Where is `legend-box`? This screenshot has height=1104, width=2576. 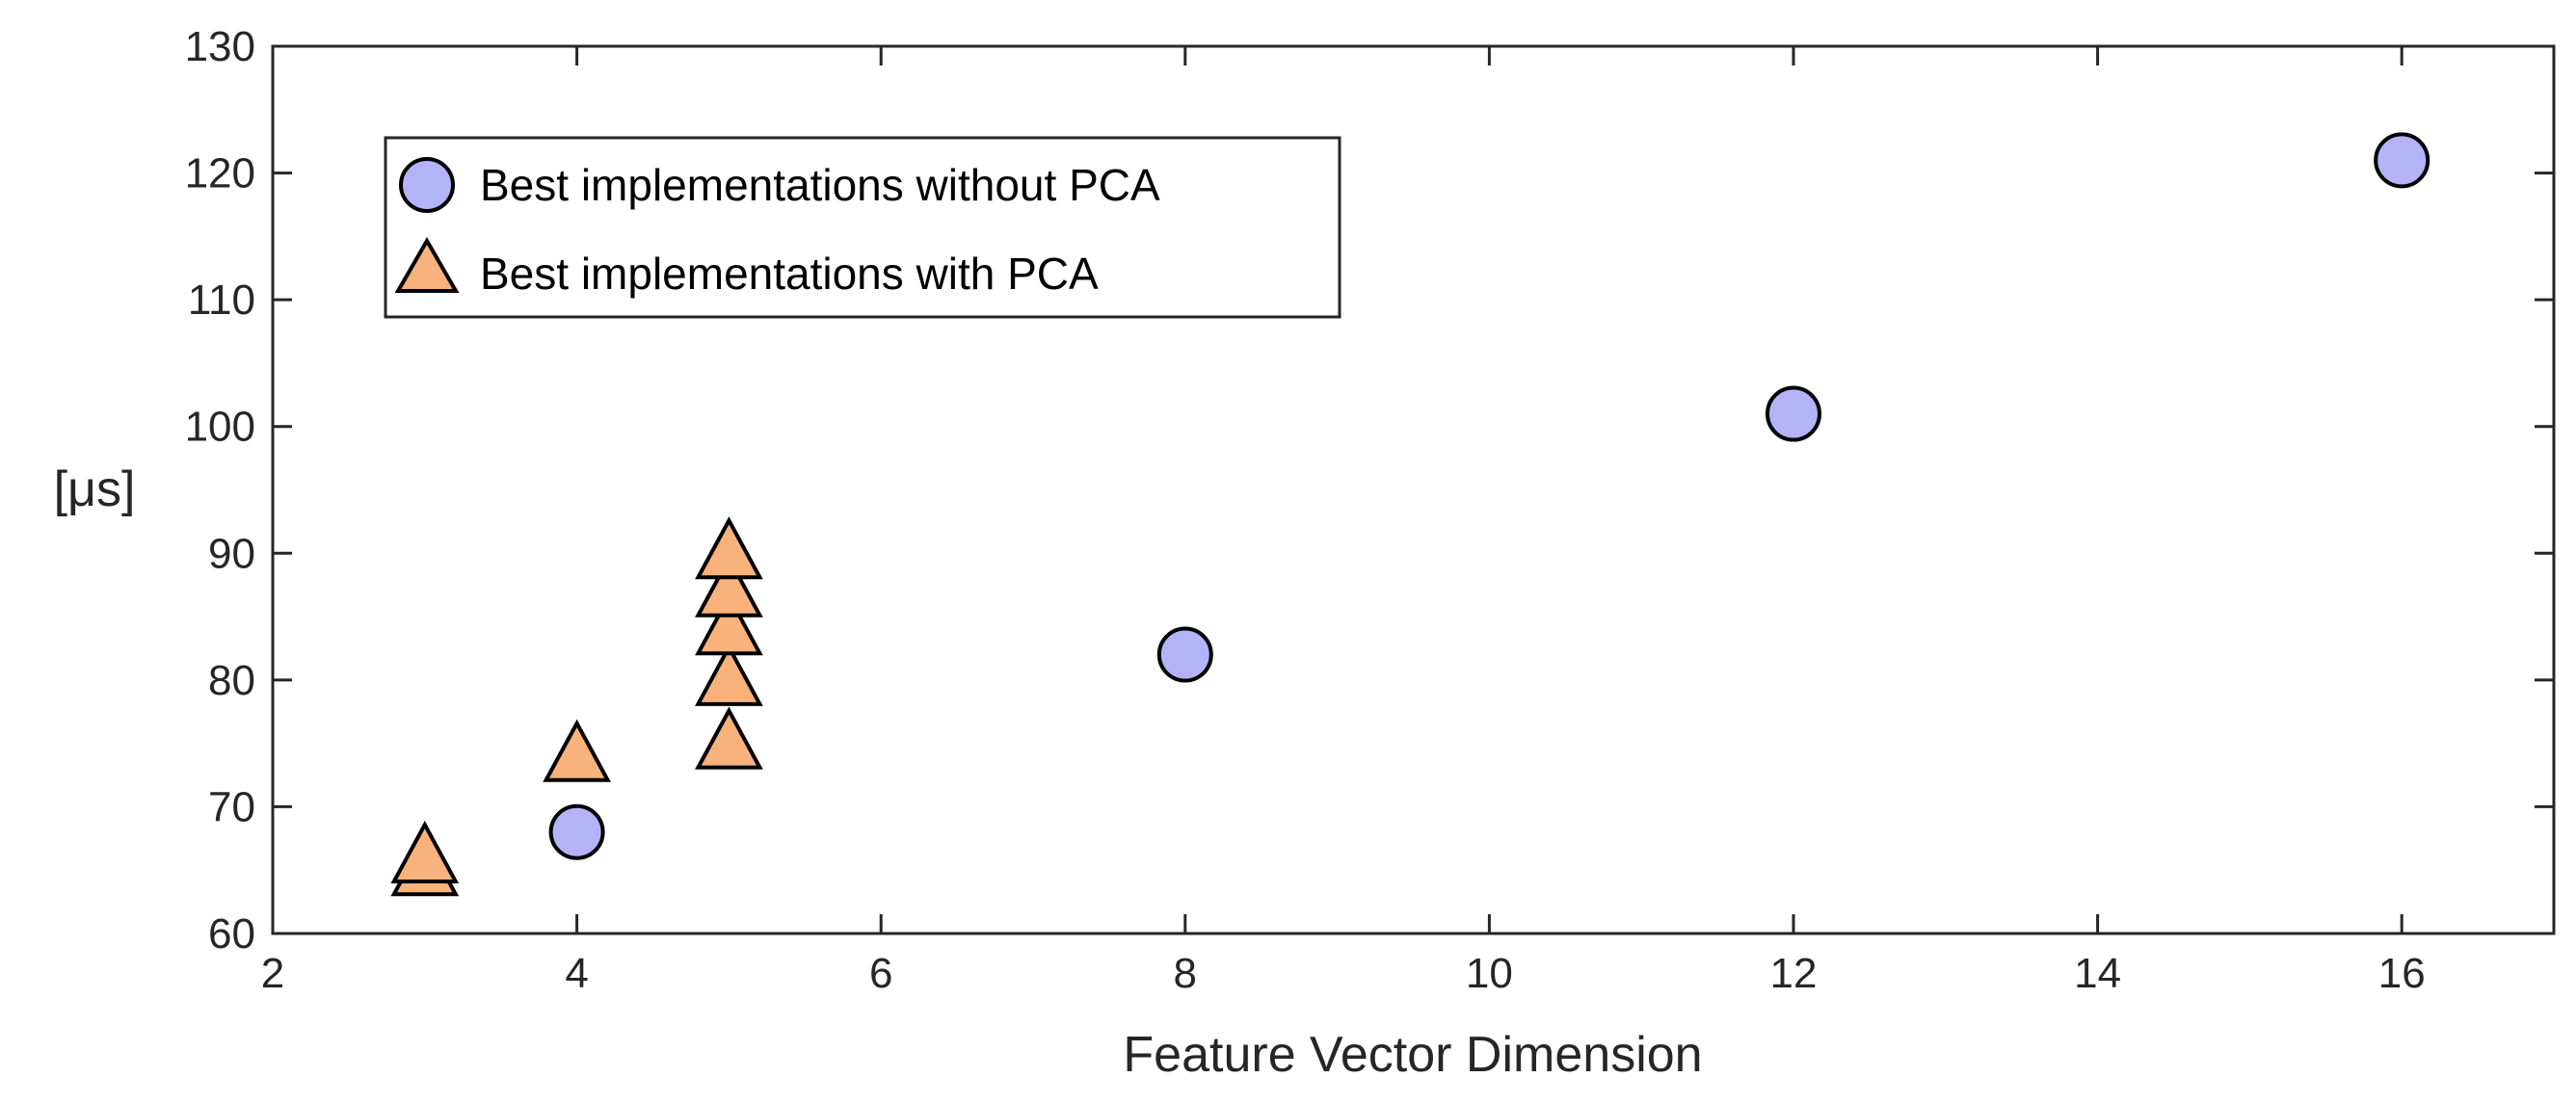 legend-box is located at coordinates (862, 228).